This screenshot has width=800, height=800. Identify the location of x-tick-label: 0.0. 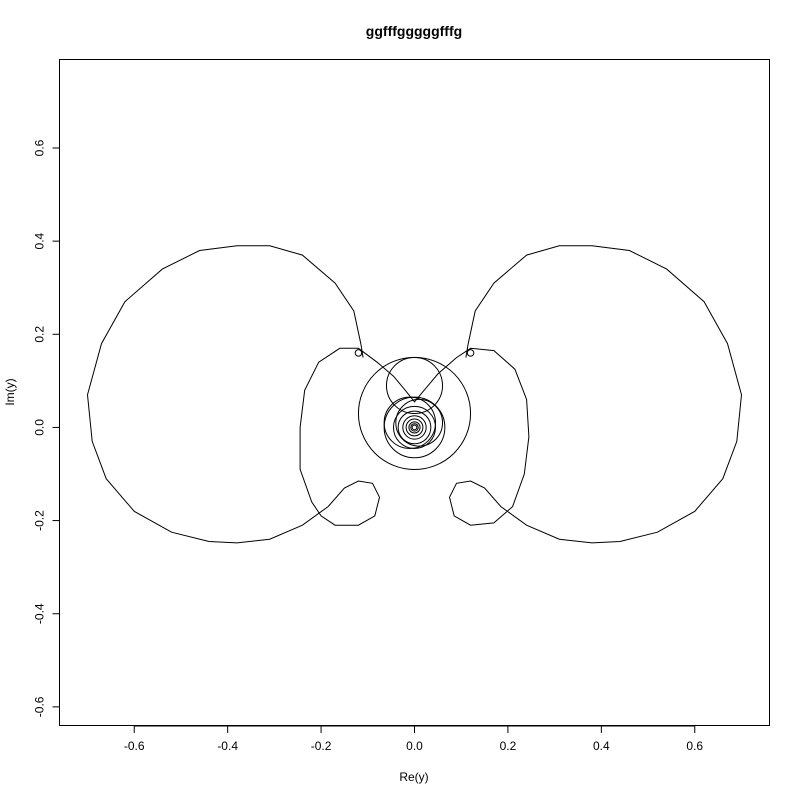
(414, 746).